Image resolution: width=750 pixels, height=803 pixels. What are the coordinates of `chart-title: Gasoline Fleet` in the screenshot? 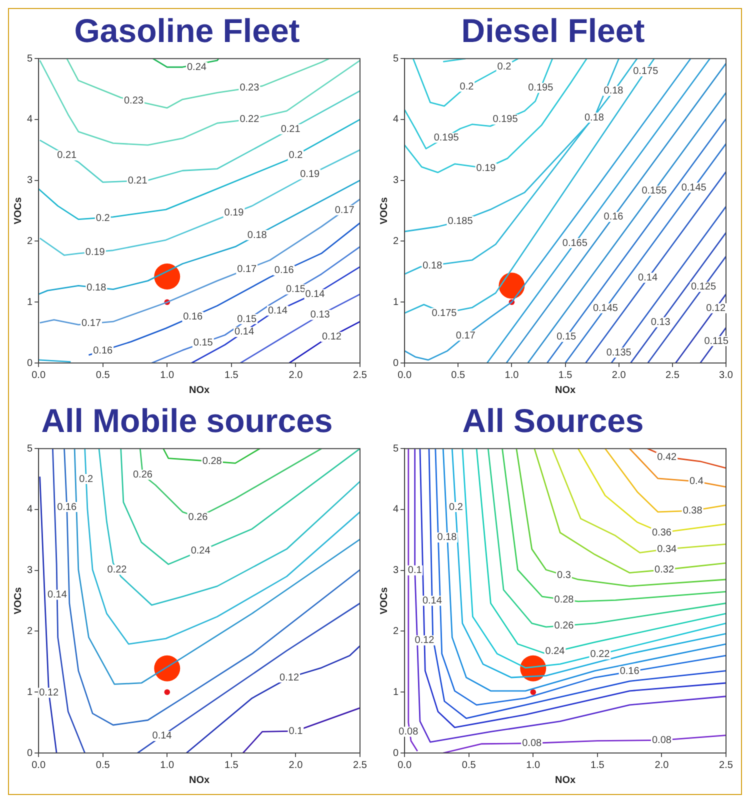 It's located at (187, 30).